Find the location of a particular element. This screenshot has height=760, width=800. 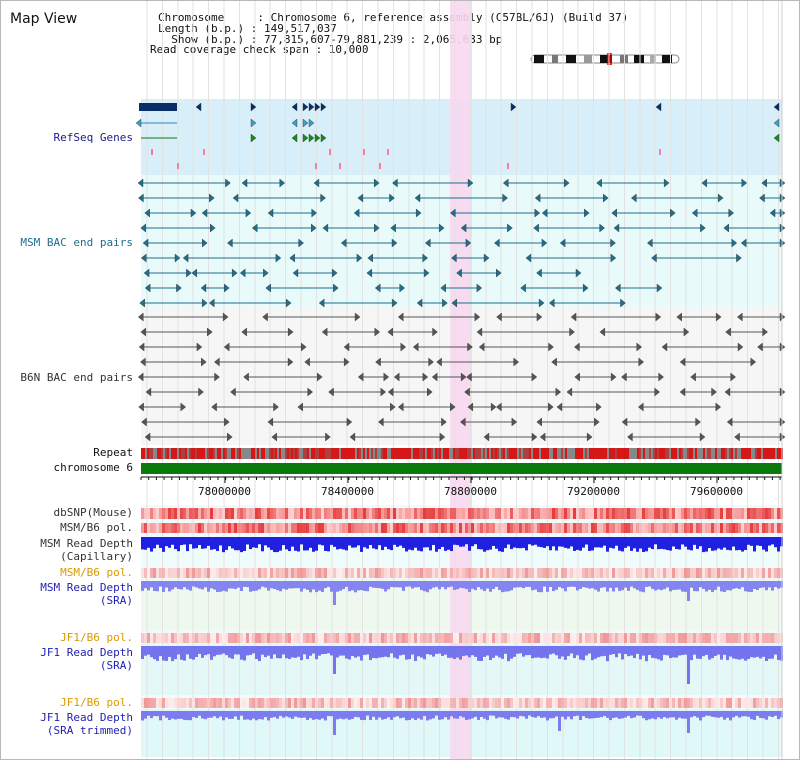

track-label-jf1-b6-pol-2: JF1/B6 pol. is located at coordinates (96, 702).